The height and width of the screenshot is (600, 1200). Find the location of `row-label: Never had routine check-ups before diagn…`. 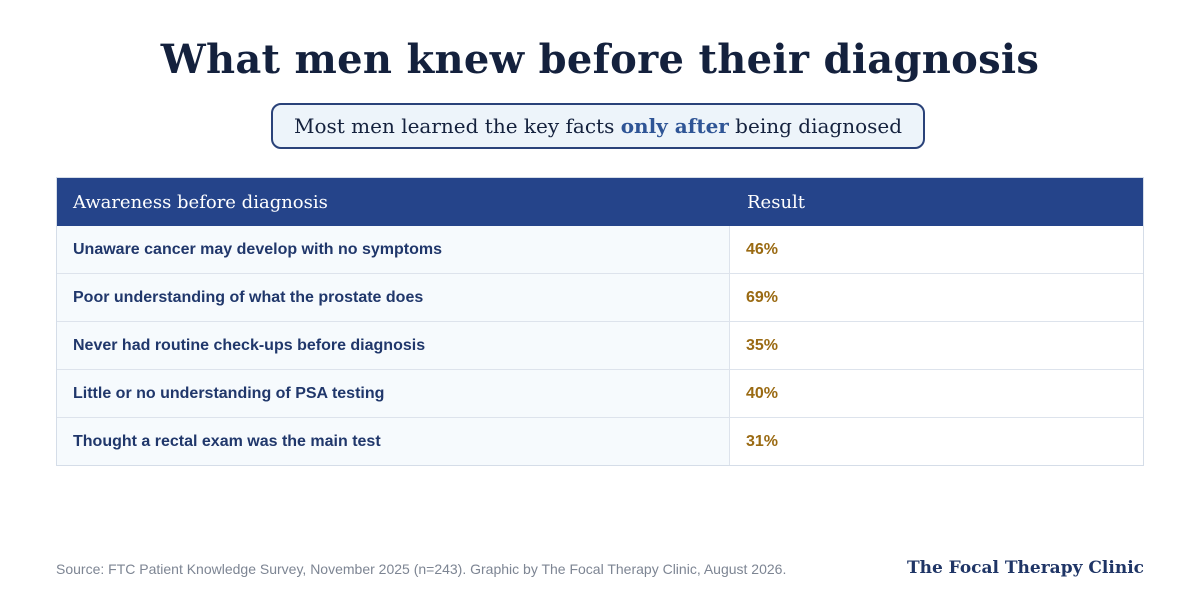

row-label: Never had routine check-ups before diagn… is located at coordinates (393, 345).